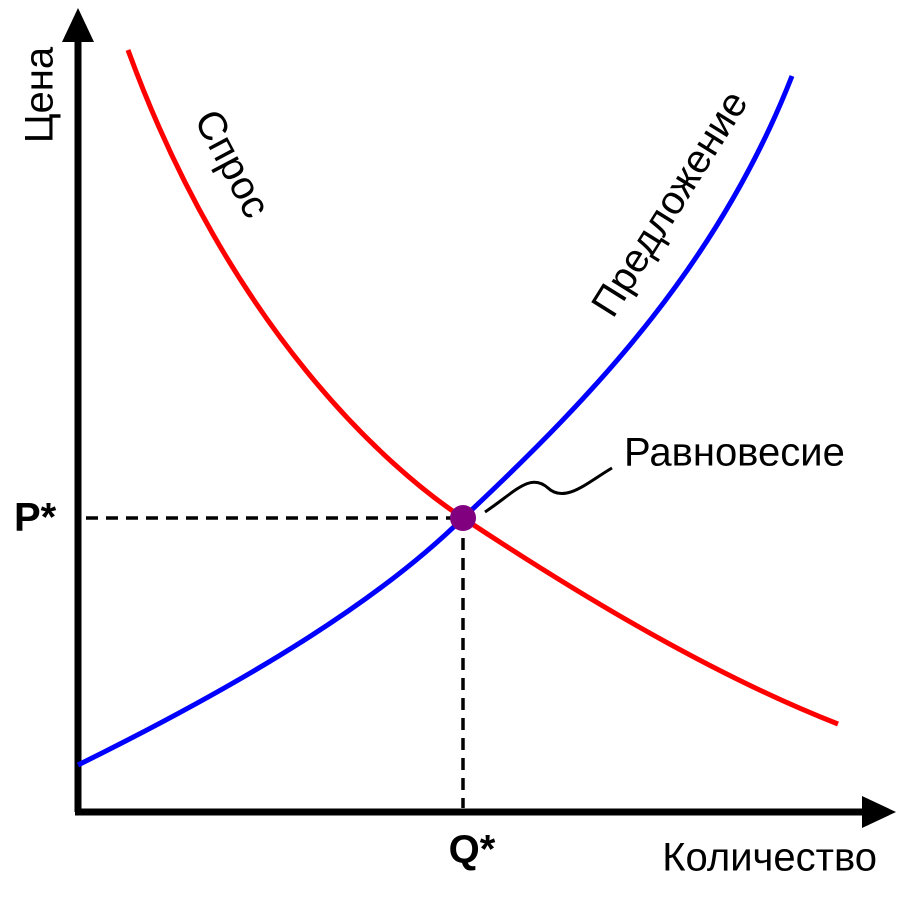 This screenshot has width=904, height=904. I want to click on y-axis-label: Цена, so click(40, 94).